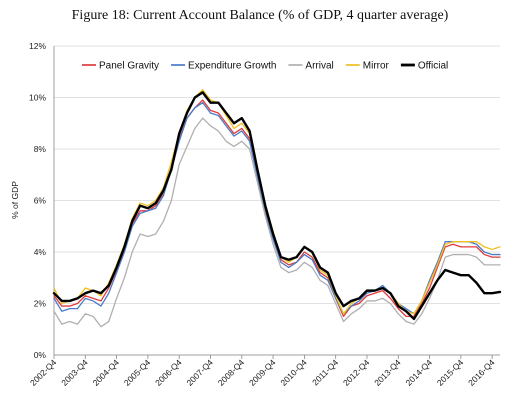 The image size is (520, 410). Describe the element at coordinates (199, 372) in the screenshot. I see `x-tick-label: 2007-Q4` at that location.